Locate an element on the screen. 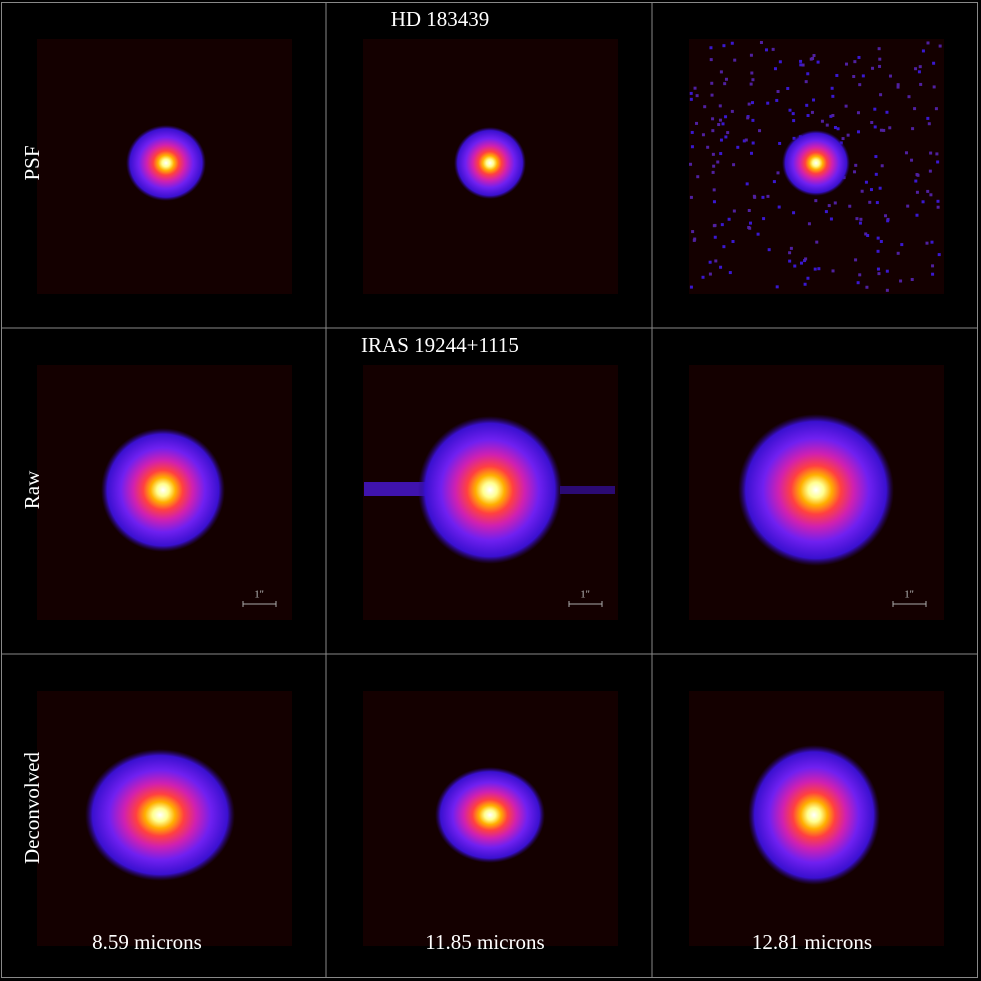  row-title: HD 183439 is located at coordinates (440, 19).